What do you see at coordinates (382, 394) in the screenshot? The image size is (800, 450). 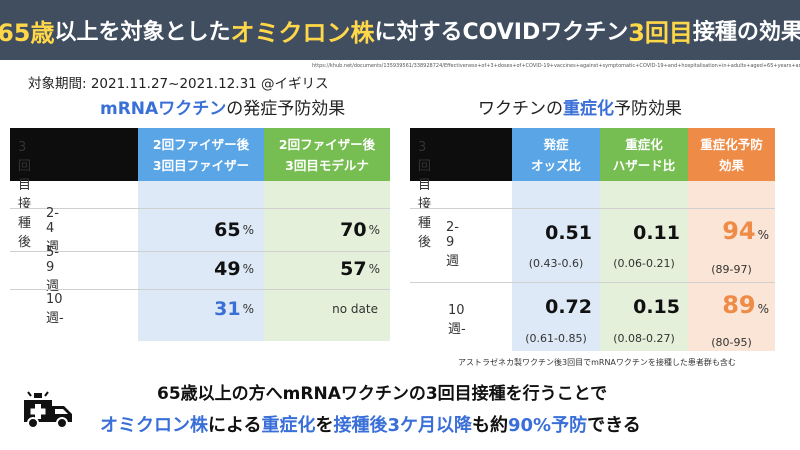 I see `summary-line-1: 65歳以上の方へmRNAワクチンの3回目接種を行うことで` at bounding box center [382, 394].